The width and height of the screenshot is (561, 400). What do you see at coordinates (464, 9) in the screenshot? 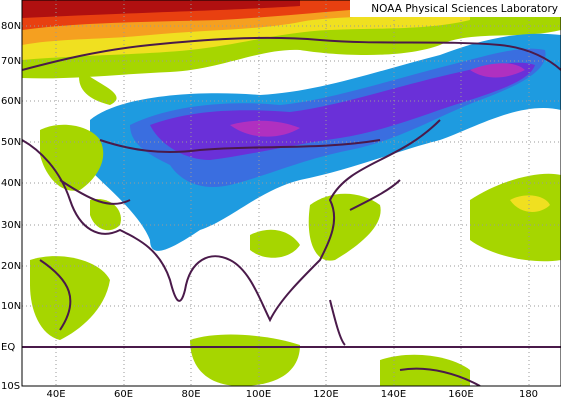
I see `title: NOAA Physical Sciences Laboratory` at bounding box center [464, 9].